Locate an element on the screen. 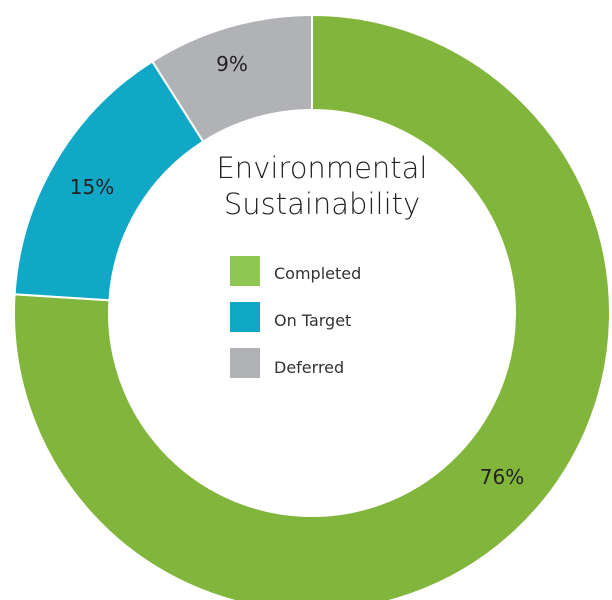  slice-label-on-target: 15% is located at coordinates (92, 187).